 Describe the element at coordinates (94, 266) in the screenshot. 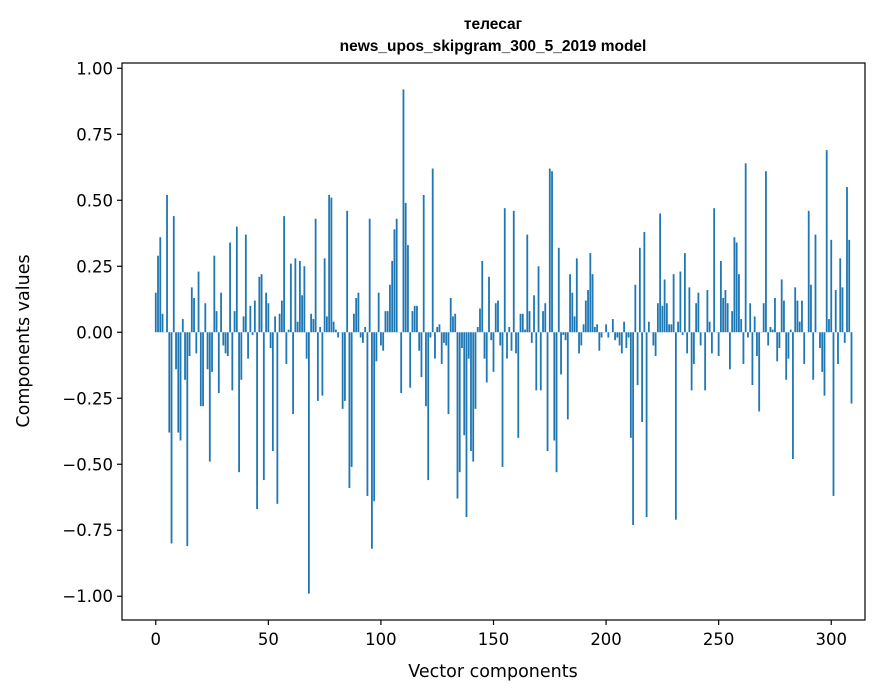

I see `y-tick-label: 0.25` at that location.